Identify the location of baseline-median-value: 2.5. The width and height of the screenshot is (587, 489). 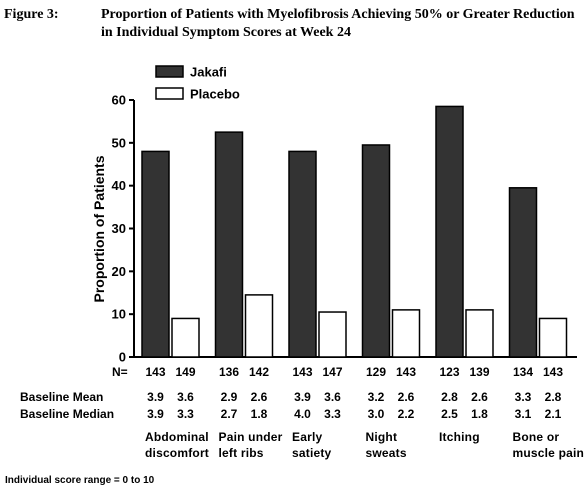
(449, 414).